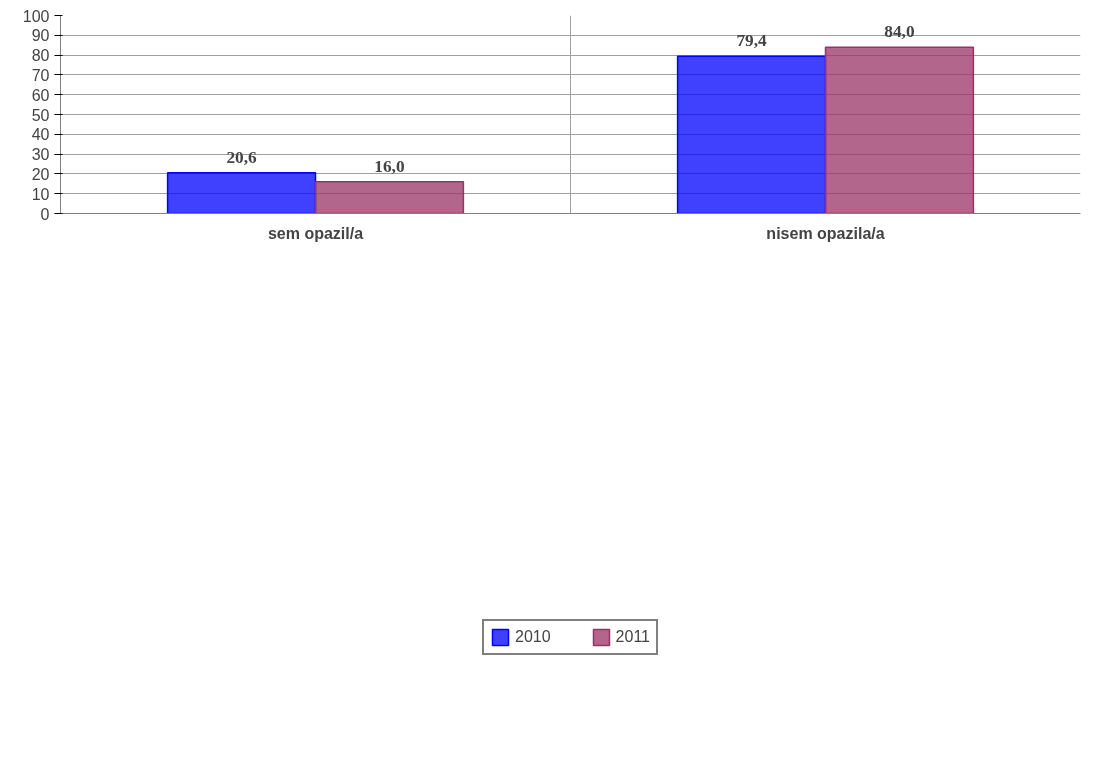 The height and width of the screenshot is (784, 1094). I want to click on y-tick-label: 90, so click(40, 36).